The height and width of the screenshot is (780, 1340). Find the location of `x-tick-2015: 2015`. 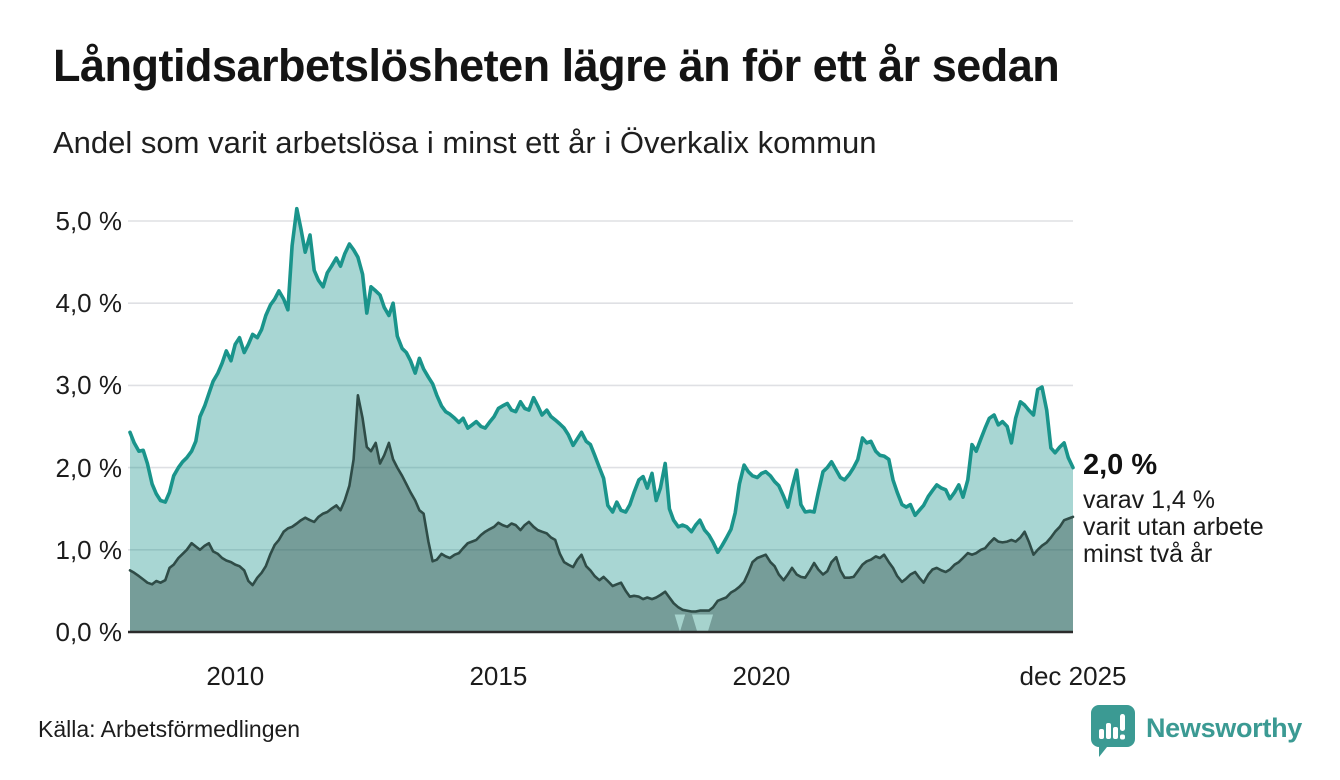

x-tick-2015: 2015 is located at coordinates (498, 676).